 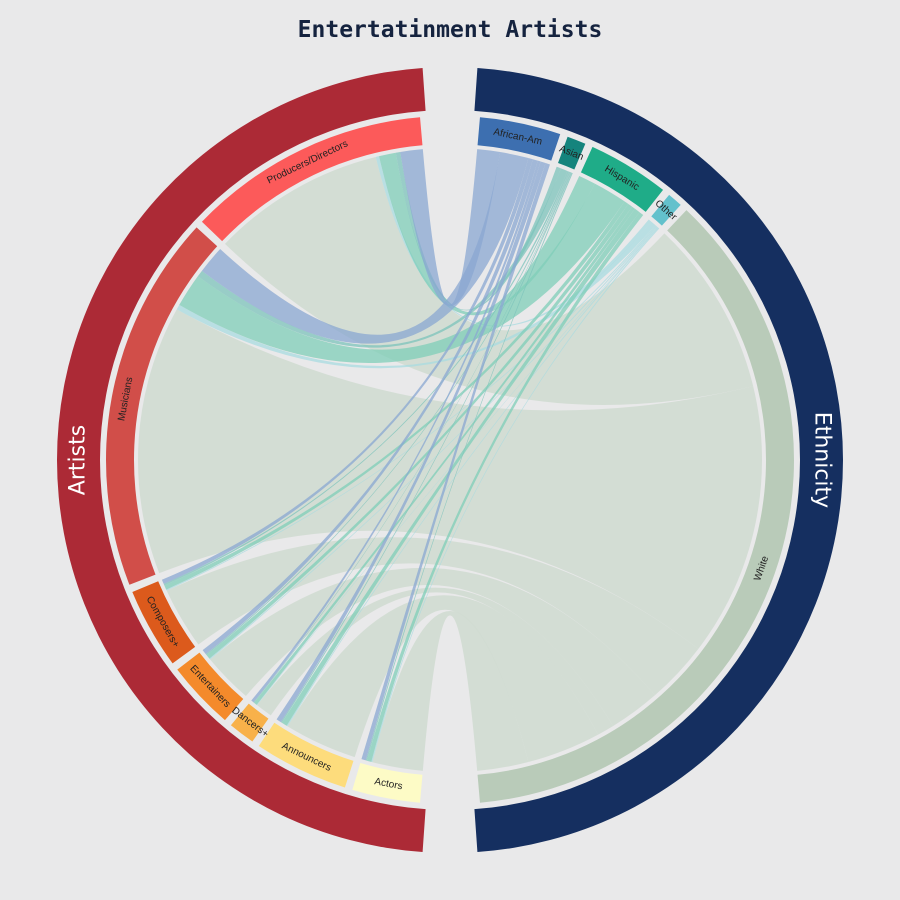 I want to click on ribbon-actors-white, so click(x=450, y=691).